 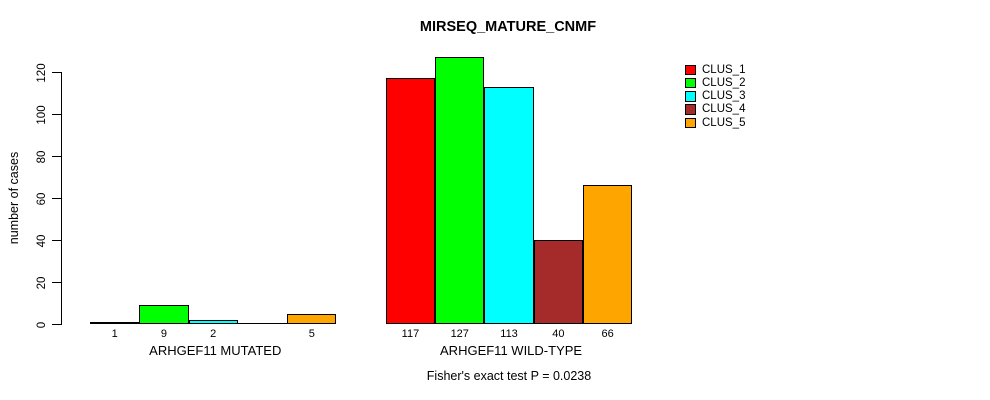 I want to click on y-axis-tick-label: 60, so click(x=42, y=198).